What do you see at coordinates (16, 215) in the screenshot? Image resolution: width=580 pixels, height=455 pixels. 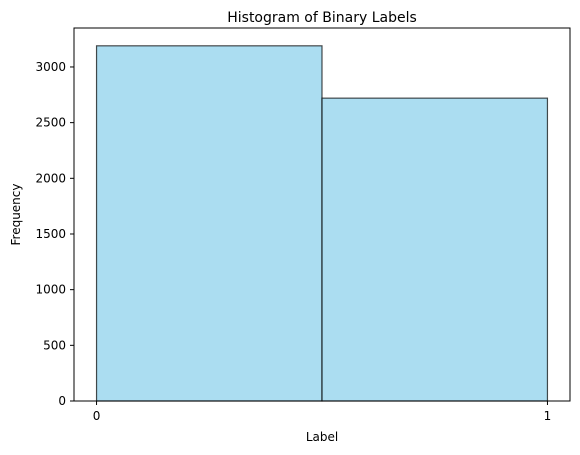 I see `y-axis-label: Frequency` at bounding box center [16, 215].